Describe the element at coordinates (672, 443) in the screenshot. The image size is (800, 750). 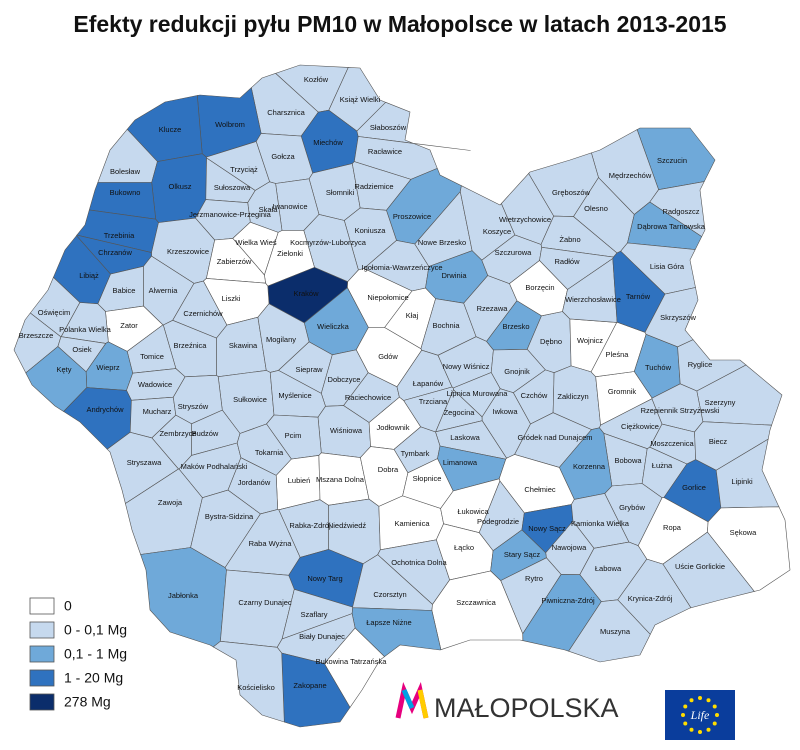
I see `region-label: Moszczenica` at that location.